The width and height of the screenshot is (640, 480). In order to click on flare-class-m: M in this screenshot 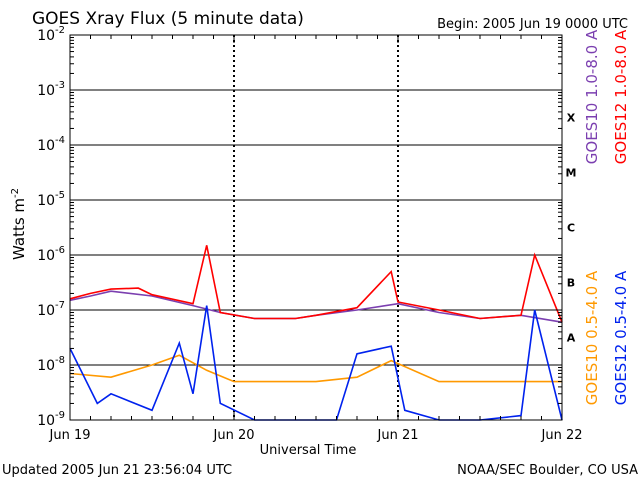, I will do `click(571, 173)`.